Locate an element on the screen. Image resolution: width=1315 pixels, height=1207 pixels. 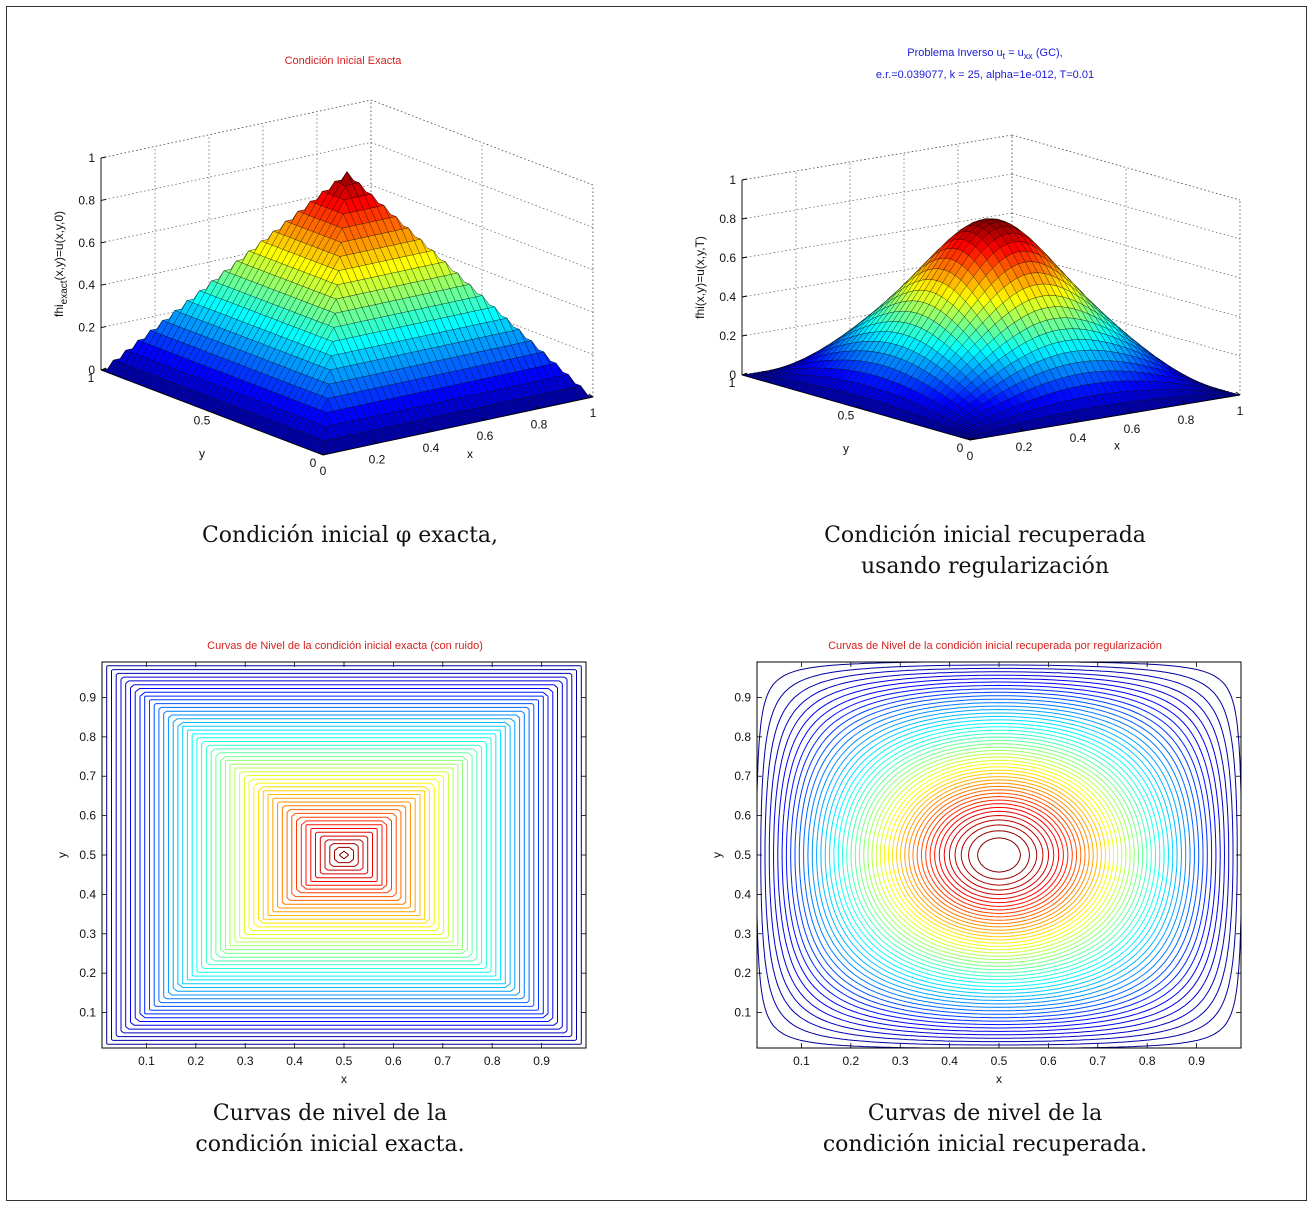
x-tick-label: 0.9 is located at coordinates (541, 1061).